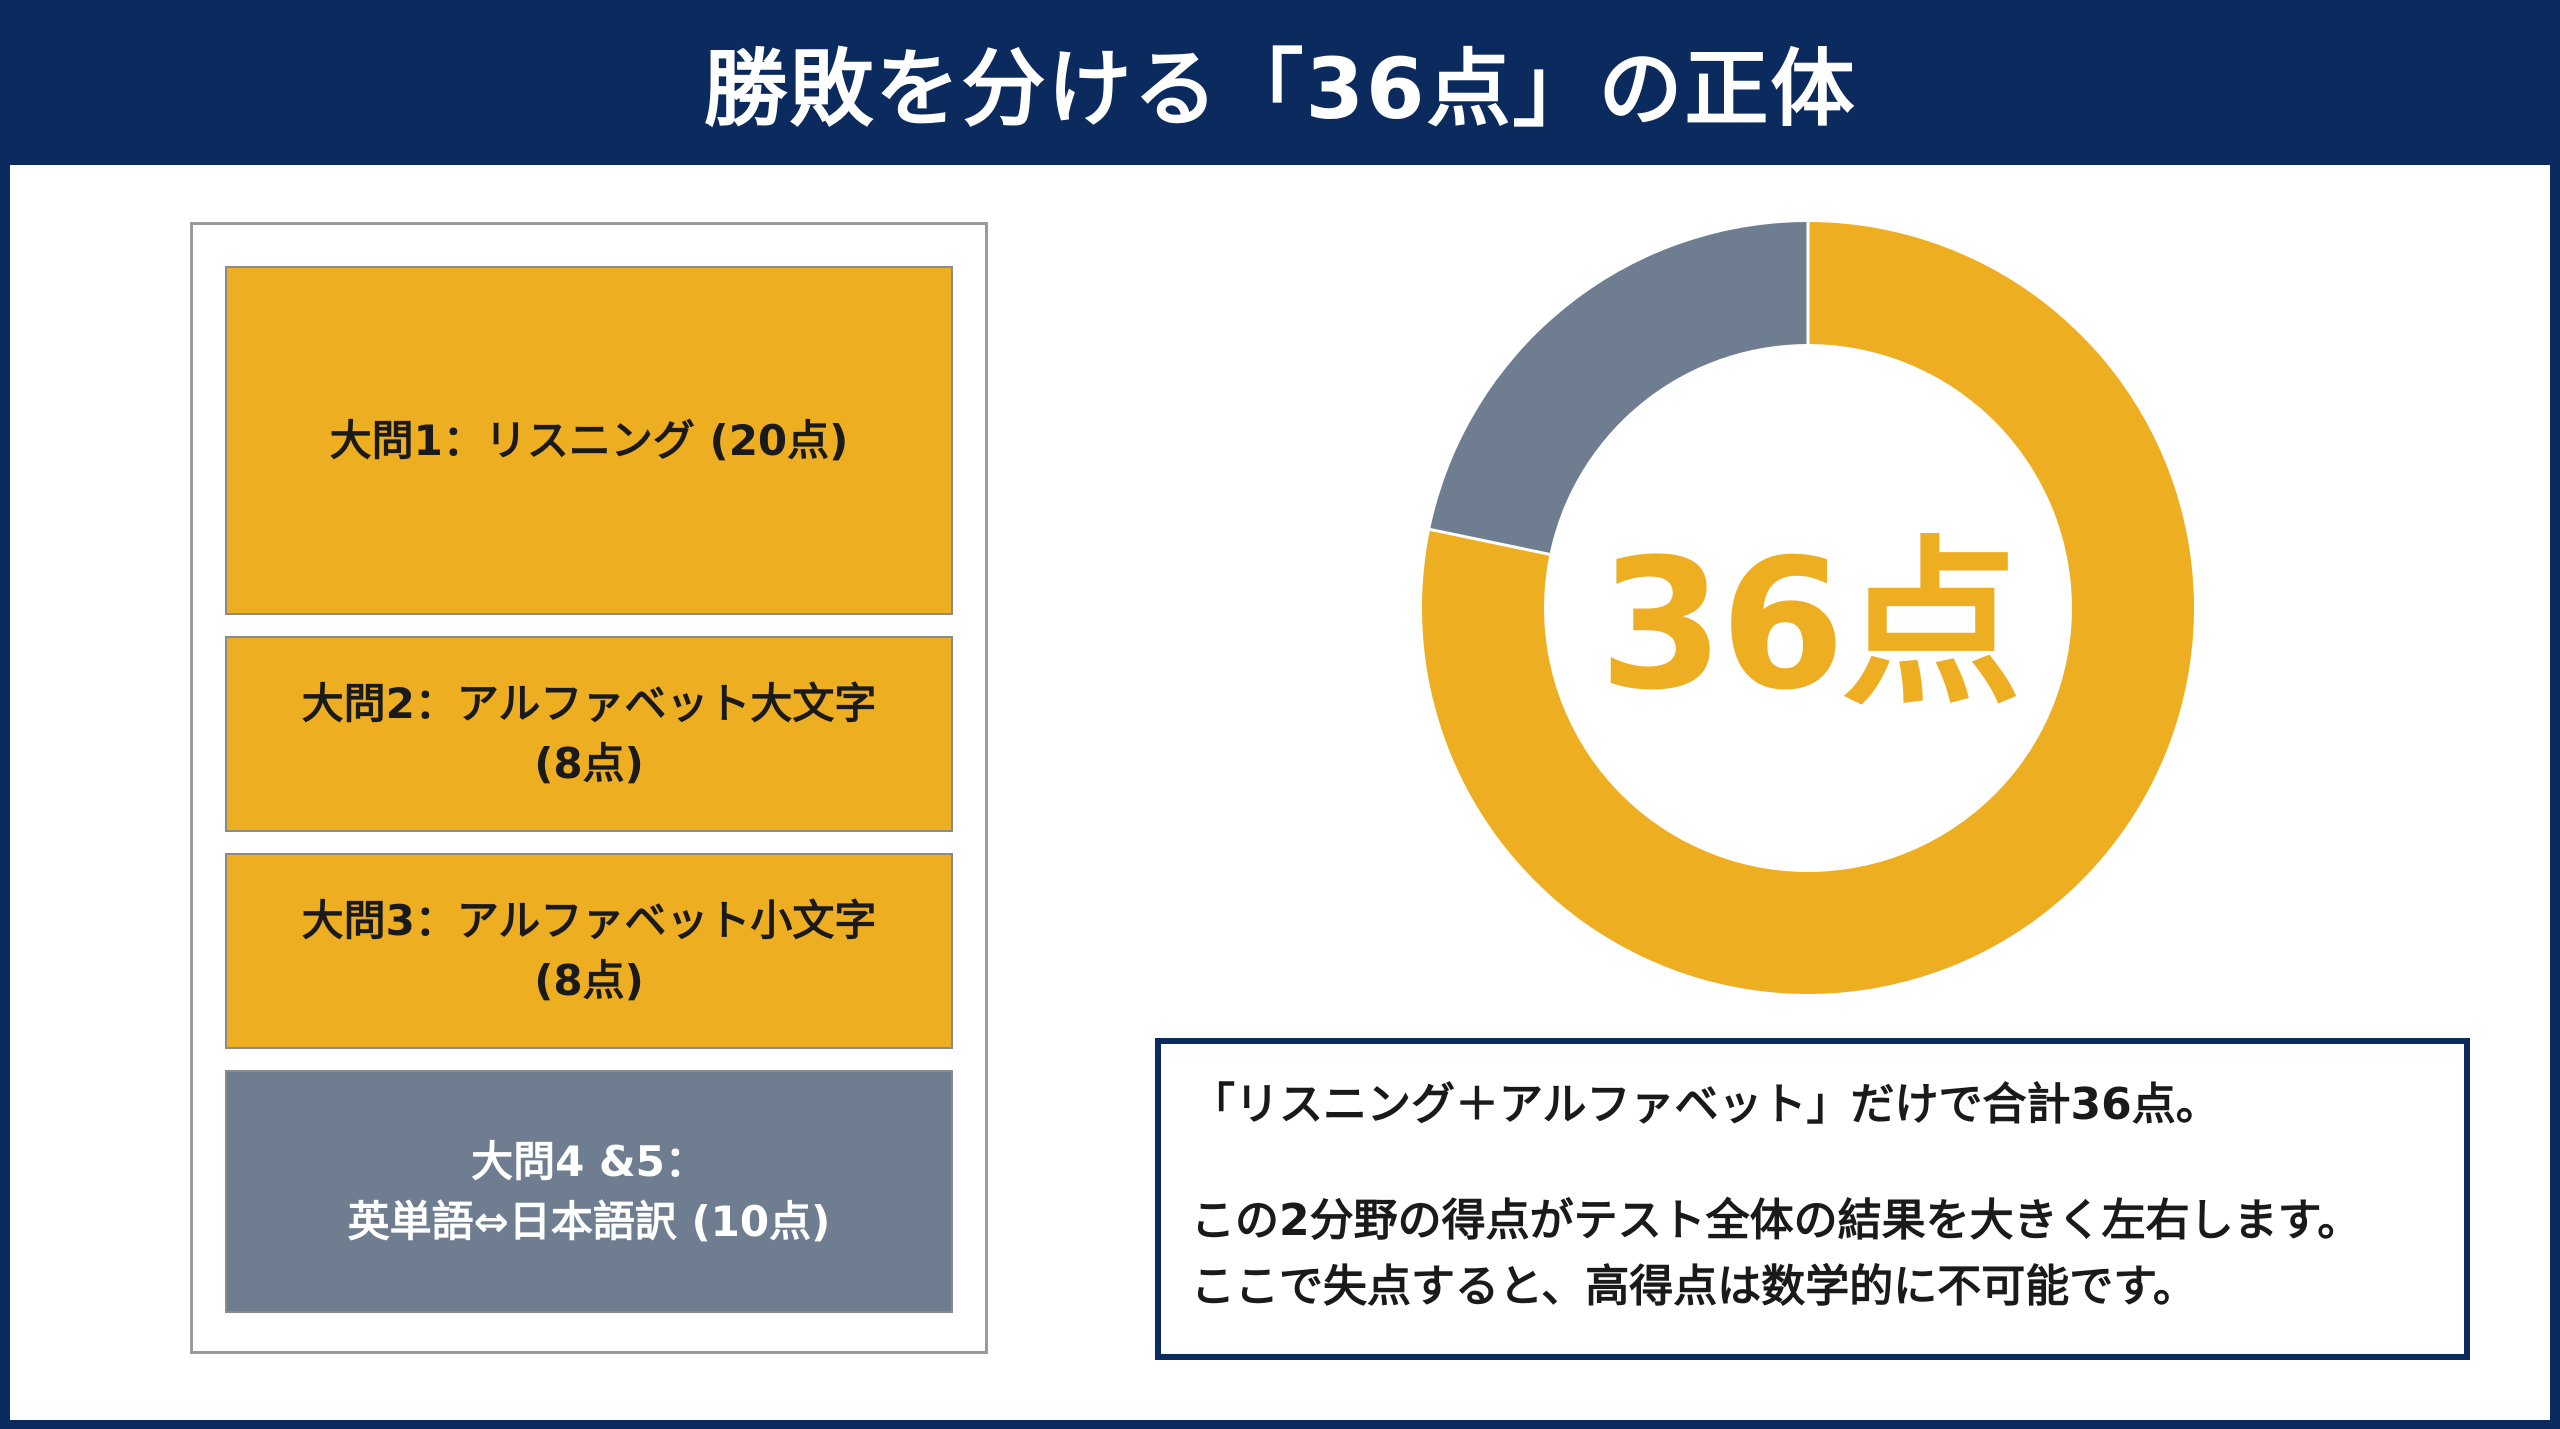 The image size is (2560, 1429). I want to click on donut-slice-vocabulary, so click(1619, 388).